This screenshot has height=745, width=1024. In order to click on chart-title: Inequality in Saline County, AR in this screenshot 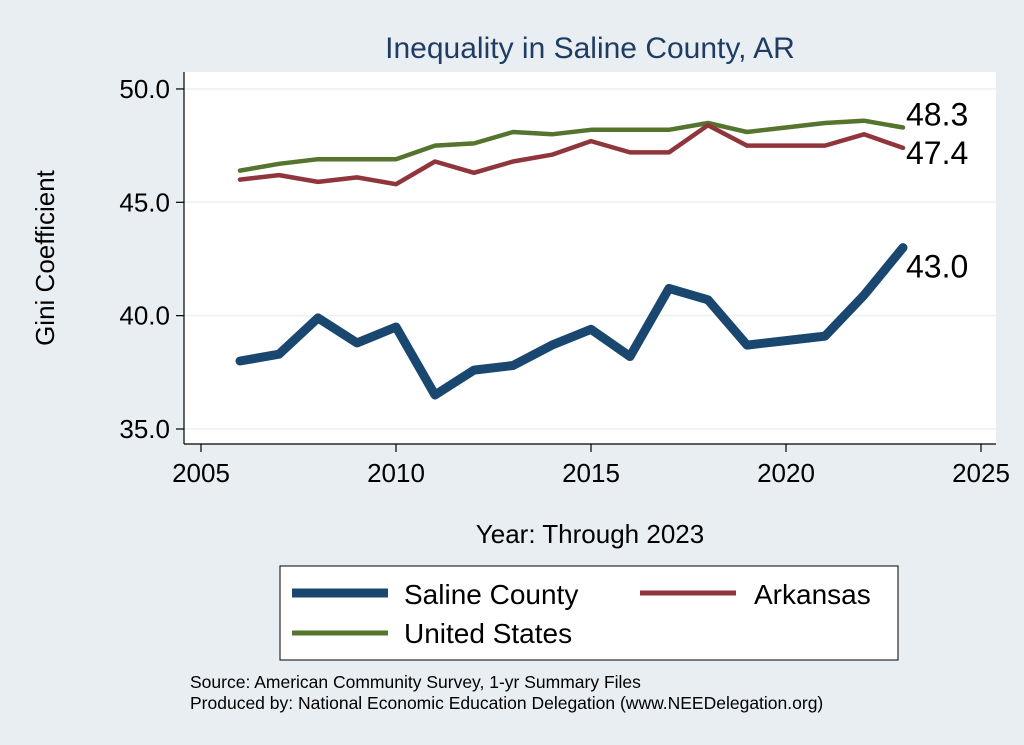, I will do `click(590, 48)`.